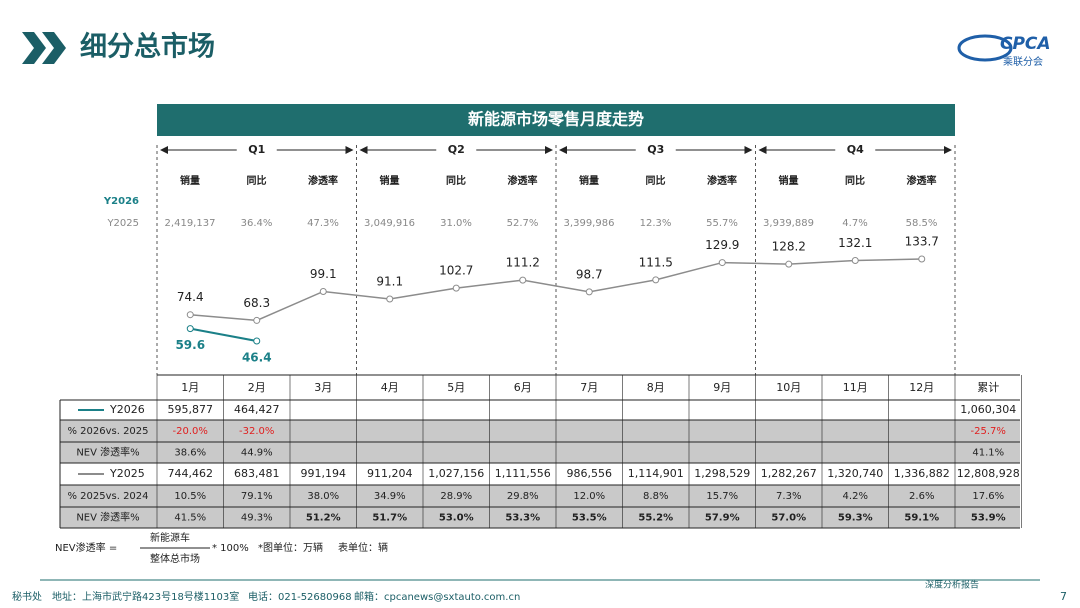 This screenshot has width=1080, height=608. Describe the element at coordinates (722, 223) in the screenshot. I see `quarter-value: 55.7%` at that location.